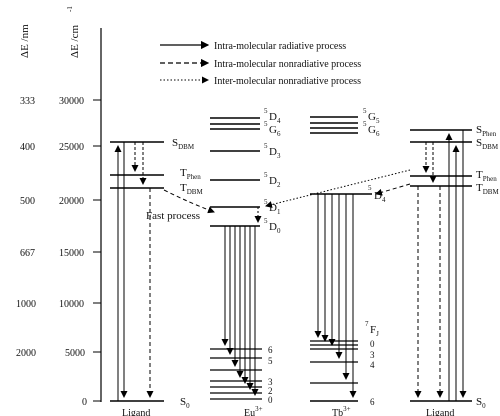  What do you see at coordinates (70, 9) in the screenshot?
I see `cm-axis-title-sup: -1` at bounding box center [70, 9].